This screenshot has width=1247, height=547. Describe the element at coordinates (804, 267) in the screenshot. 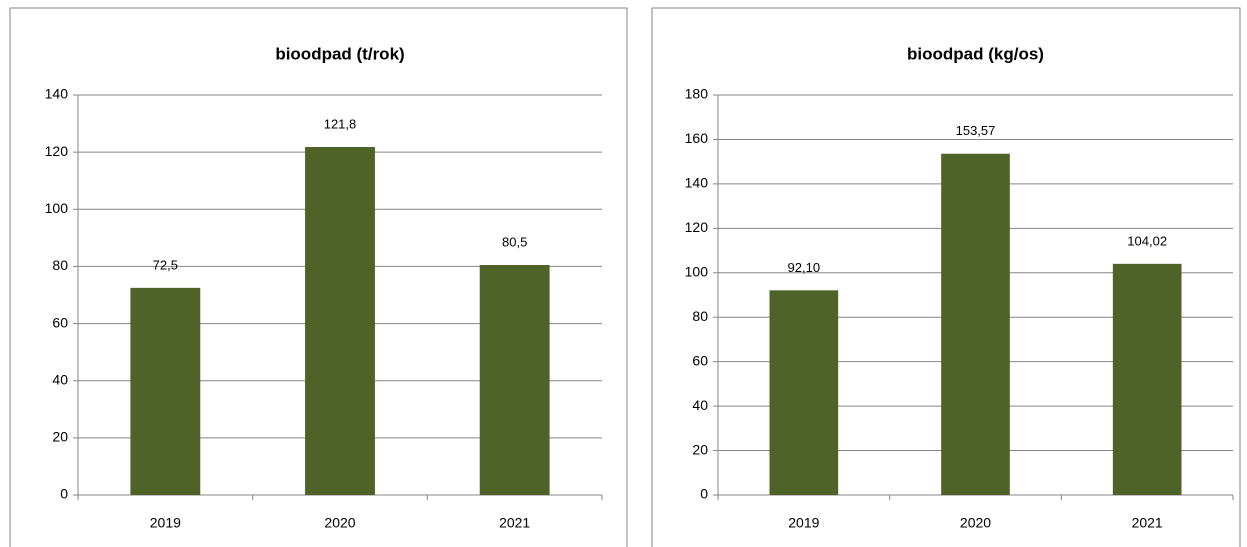

I see `data-label: 92,10` at that location.